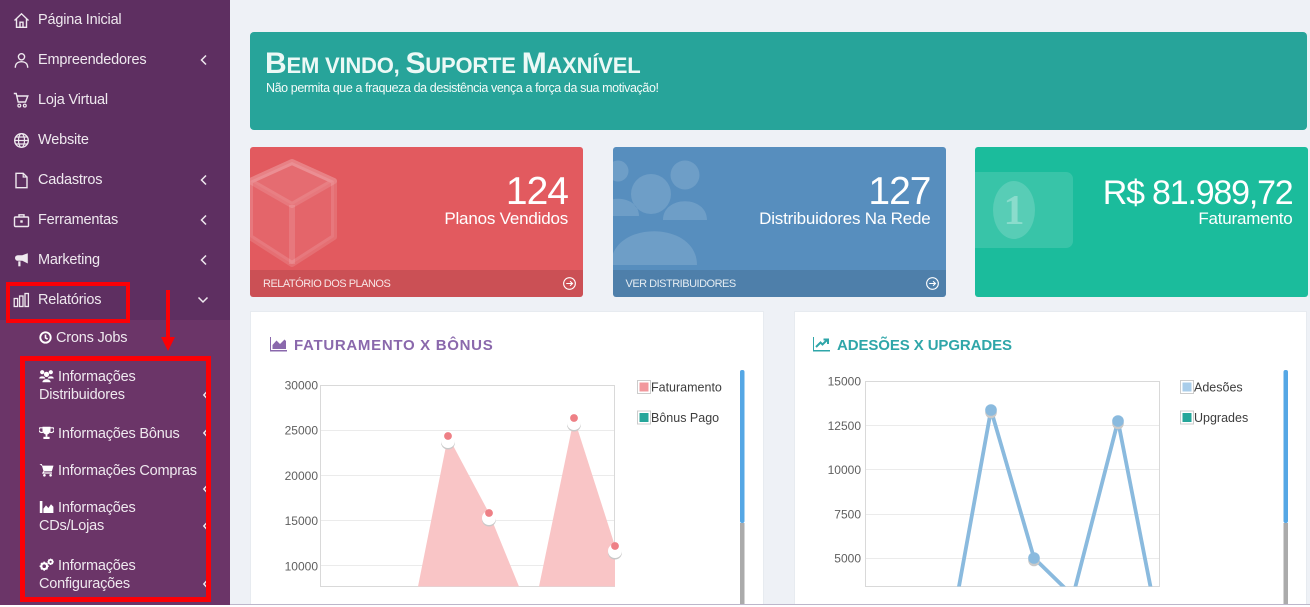  What do you see at coordinates (685, 418) in the screenshot?
I see `svg-text: Bônus Pago` at bounding box center [685, 418].